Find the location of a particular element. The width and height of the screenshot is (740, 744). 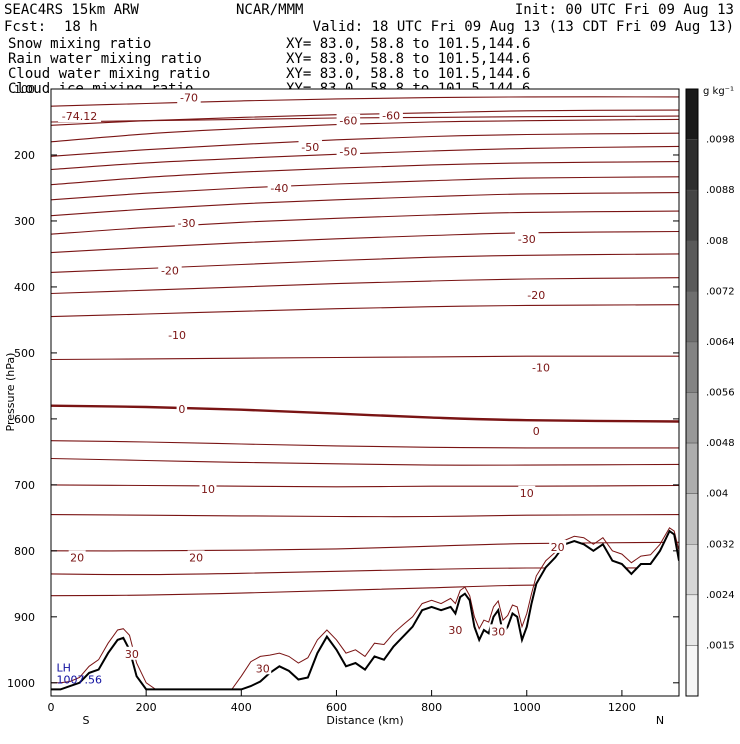

colorbar-label: .0072 is located at coordinates (720, 291).